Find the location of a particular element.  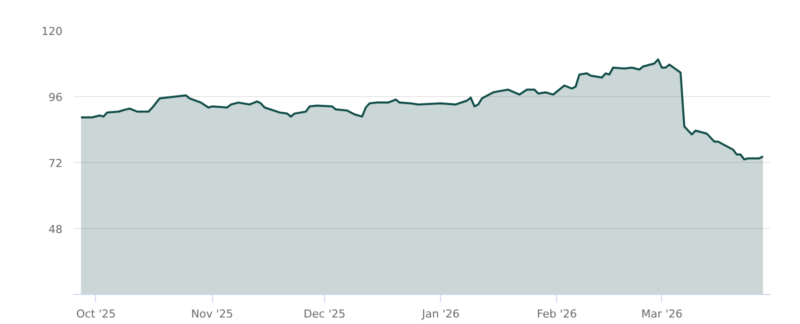

x-tick-label: Feb '26 is located at coordinates (556, 314).